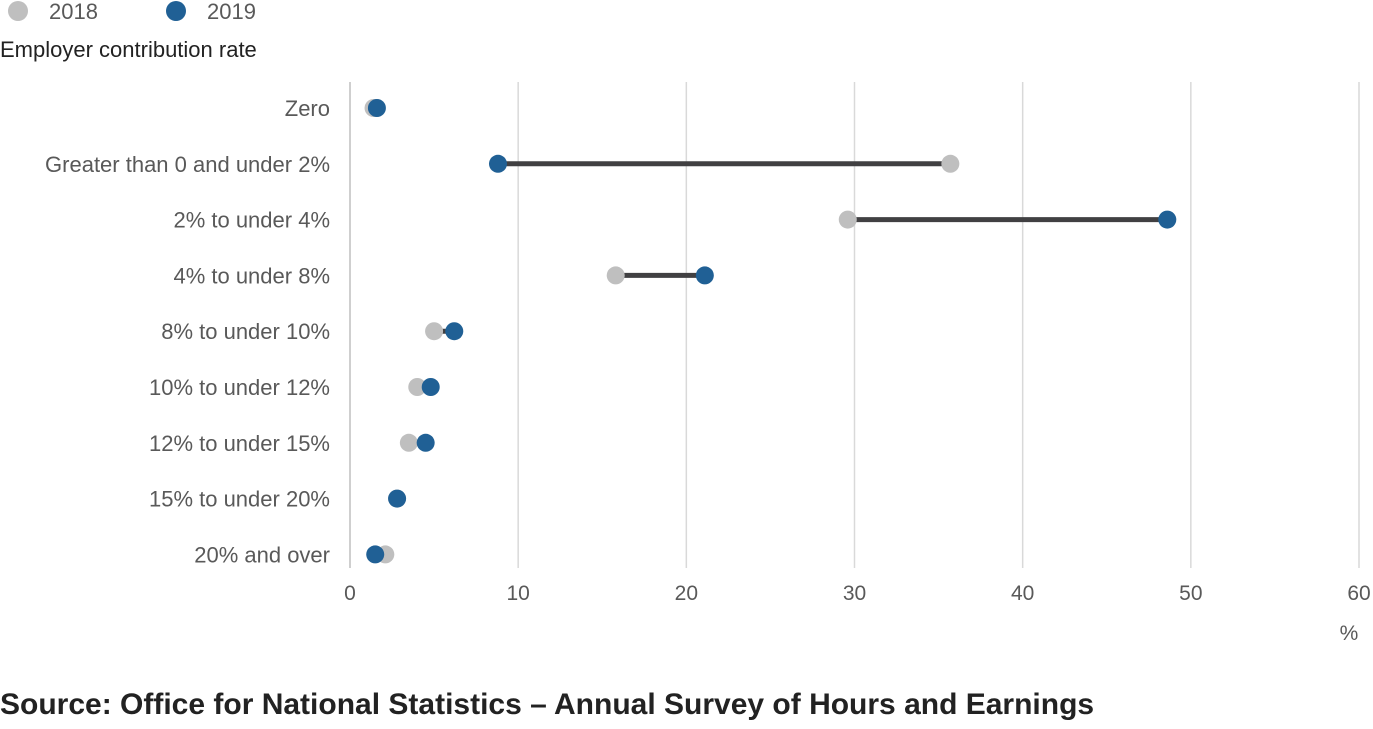 Image resolution: width=1373 pixels, height=729 pixels. Describe the element at coordinates (18, 11) in the screenshot. I see `legend-marker-2018` at that location.